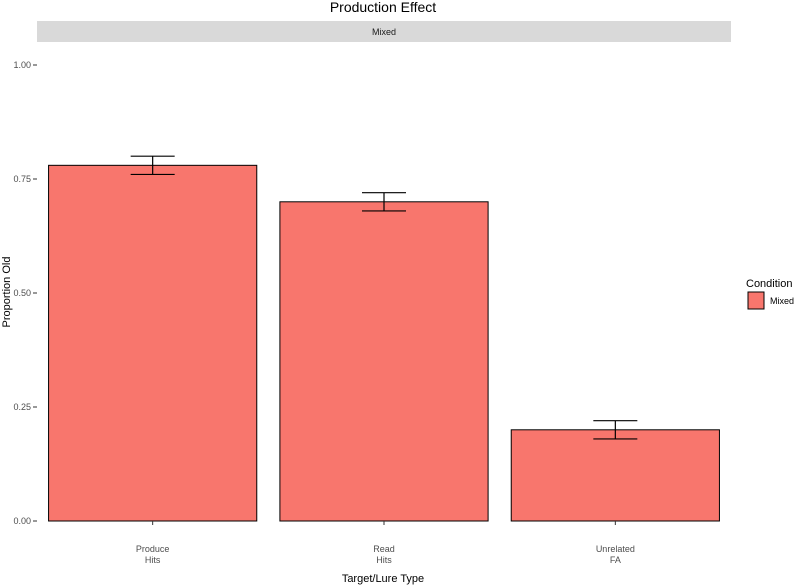  What do you see at coordinates (22, 179) in the screenshot?
I see `y-tick-label: 0.75` at bounding box center [22, 179].